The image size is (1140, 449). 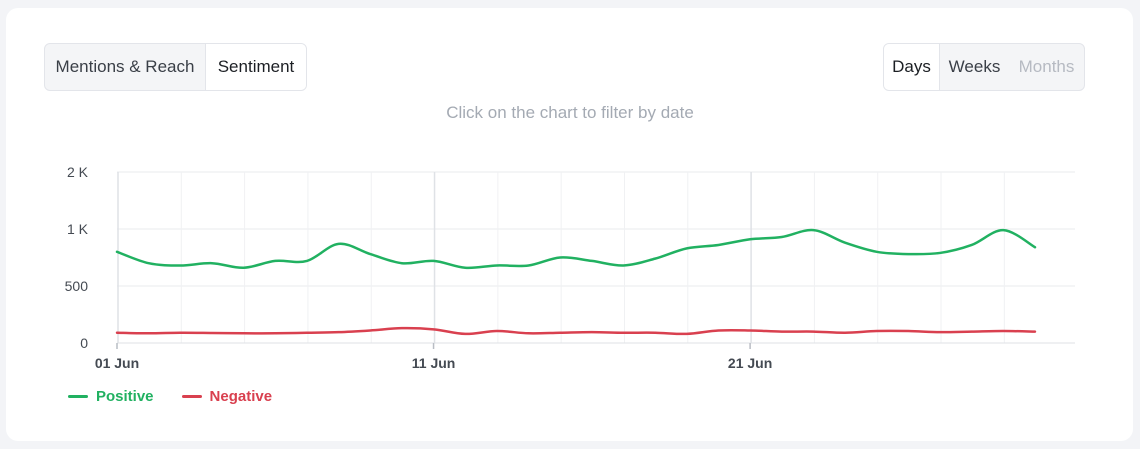 I want to click on y-tick-label: 500, so click(x=77, y=286).